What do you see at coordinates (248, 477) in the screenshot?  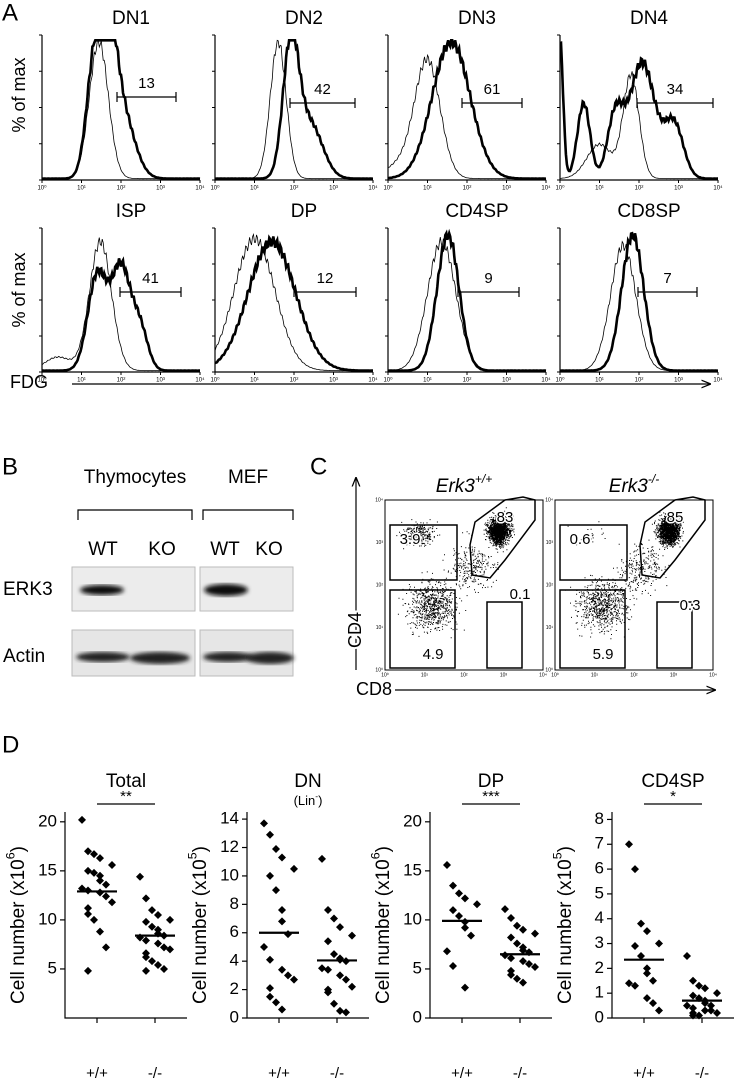 I see `group-label: MEF` at bounding box center [248, 477].